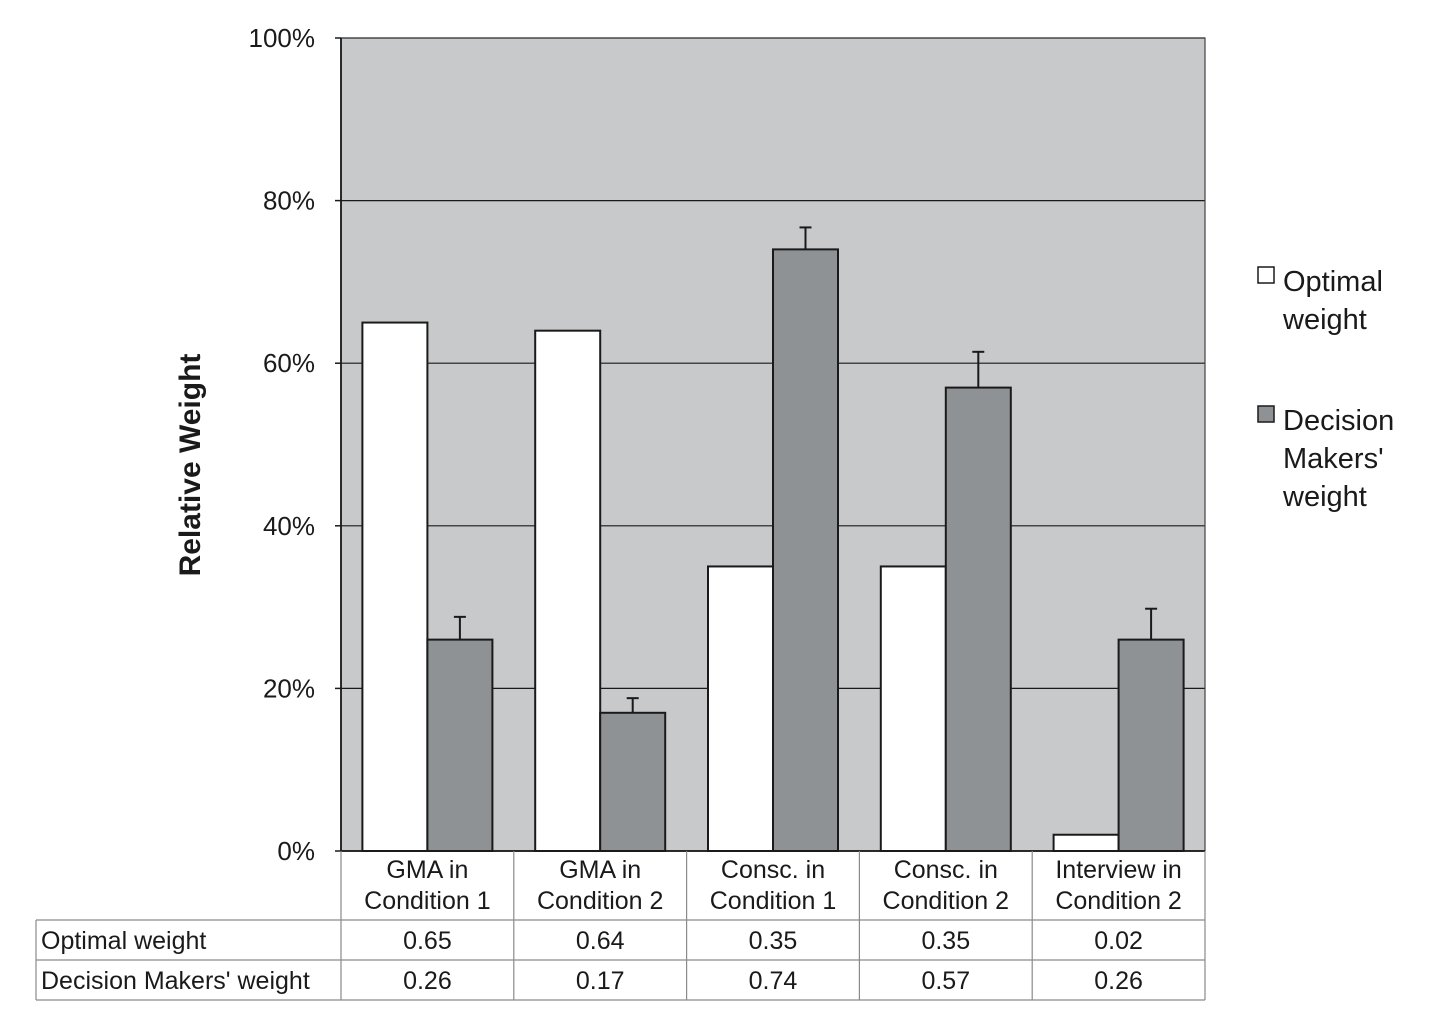 This screenshot has width=1456, height=1025. I want to click on y-tick-label: 20%, so click(289, 688).